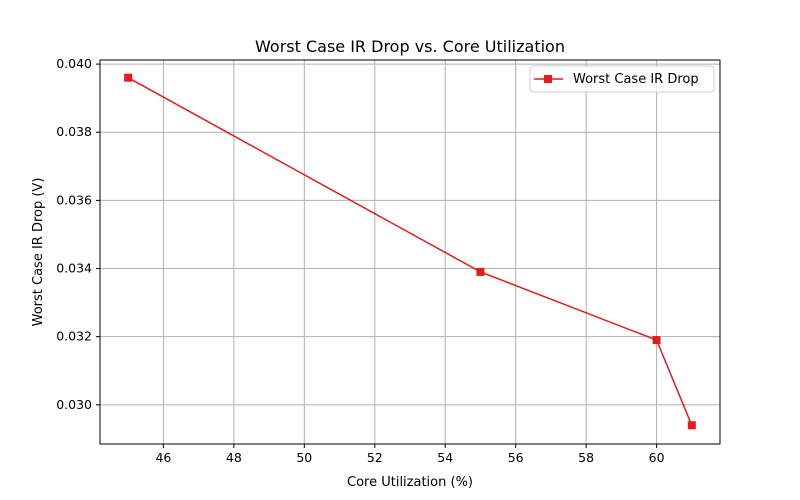  What do you see at coordinates (636, 79) in the screenshot?
I see `legend-label: Worst Case IR Drop` at bounding box center [636, 79].